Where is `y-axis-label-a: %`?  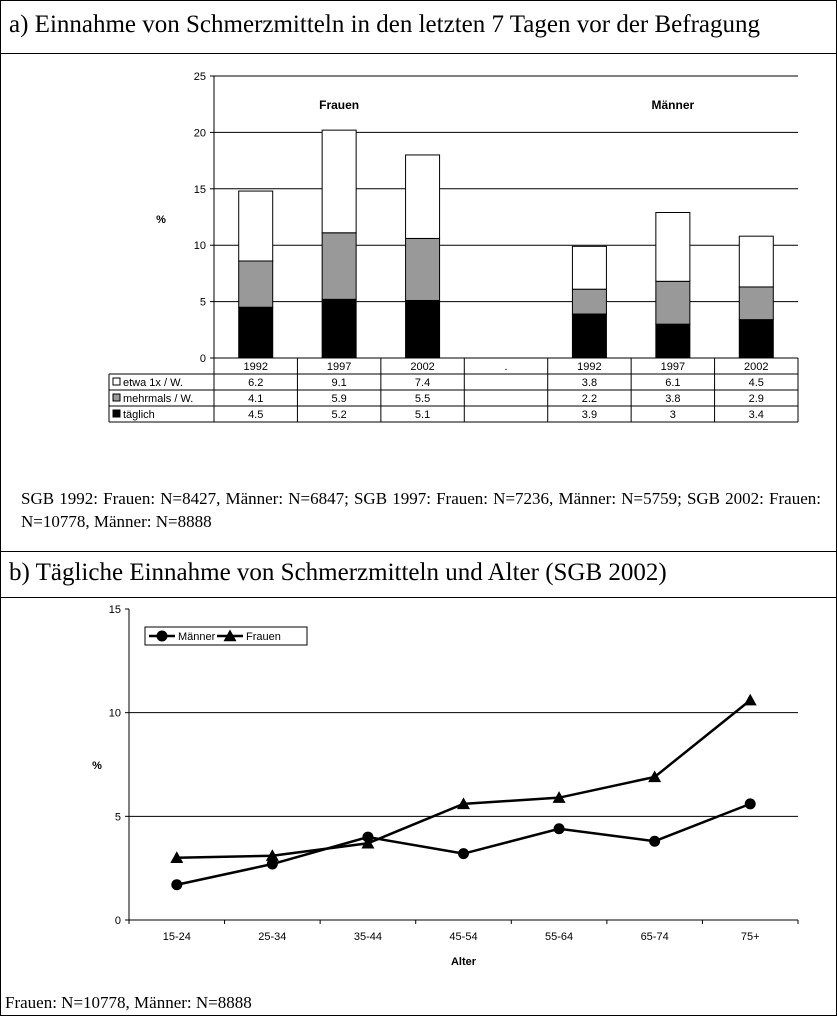 y-axis-label-a: % is located at coordinates (161, 220).